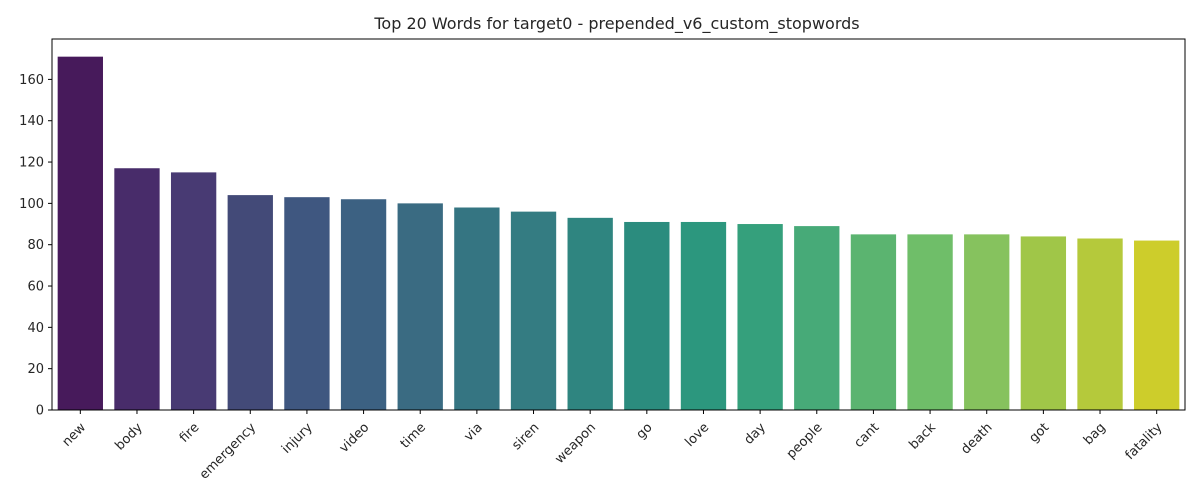  Describe the element at coordinates (250, 302) in the screenshot. I see `bar-emergency` at that location.